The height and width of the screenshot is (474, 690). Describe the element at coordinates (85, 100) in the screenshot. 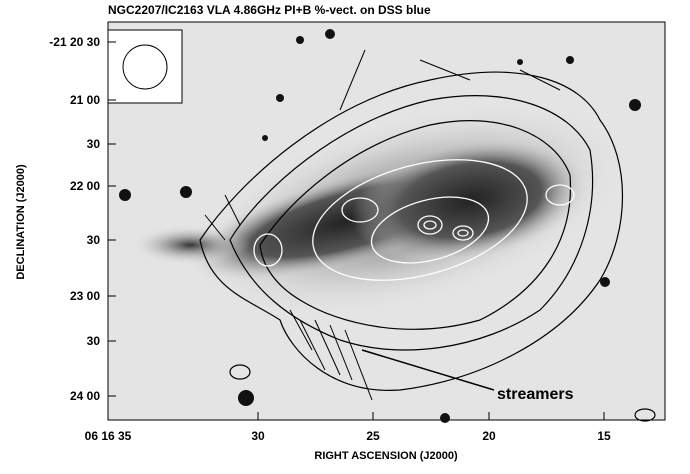

I see `y-tick-label: 21 00` at that location.